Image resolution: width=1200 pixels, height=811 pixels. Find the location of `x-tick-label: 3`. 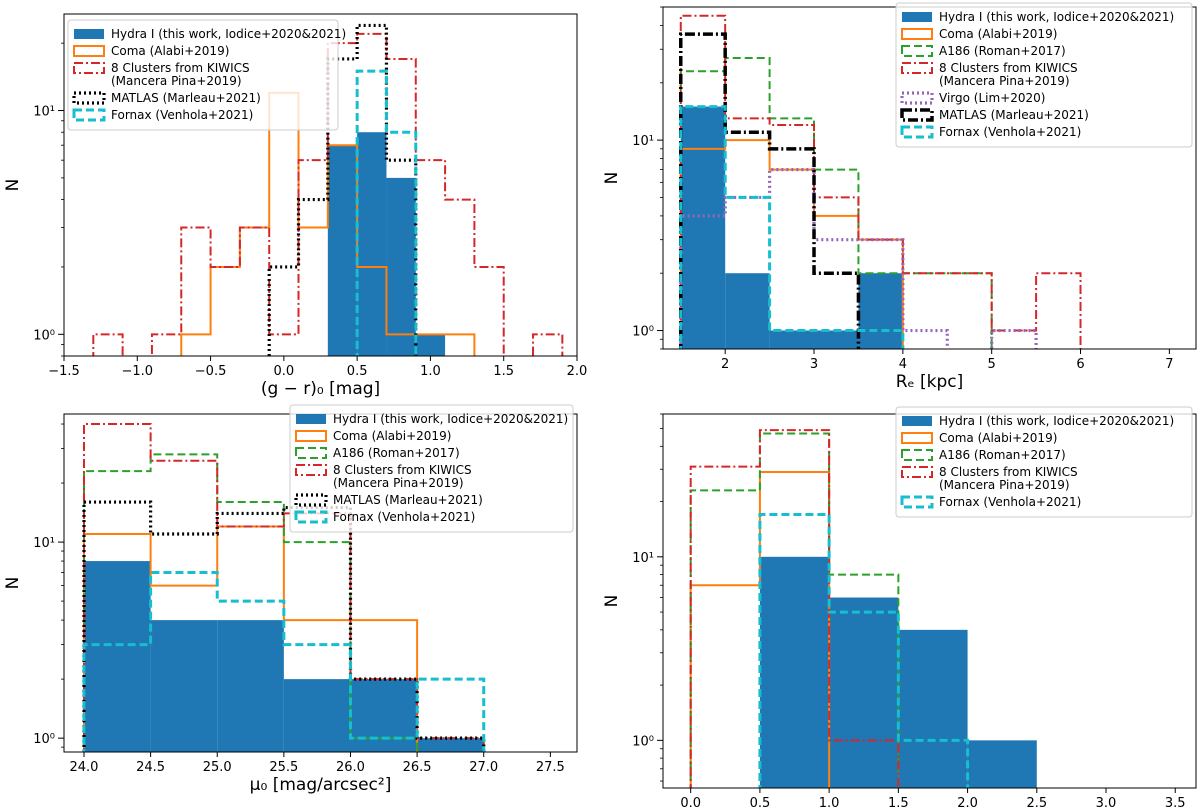

x-tick-label: 3 is located at coordinates (814, 364).